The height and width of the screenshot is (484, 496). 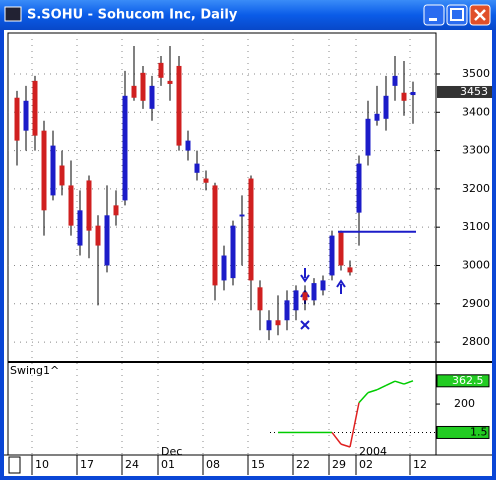 I want to click on last-value-label: 362.5, so click(x=468, y=380).